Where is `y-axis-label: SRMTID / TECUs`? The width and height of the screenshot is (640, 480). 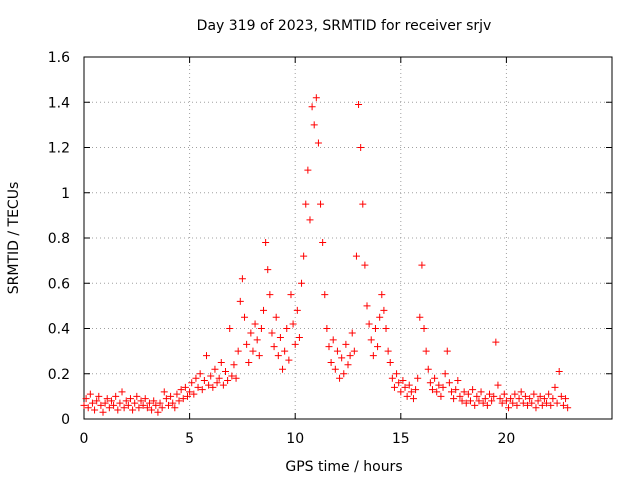 y-axis-label: SRMTID / TECUs is located at coordinates (14, 238).